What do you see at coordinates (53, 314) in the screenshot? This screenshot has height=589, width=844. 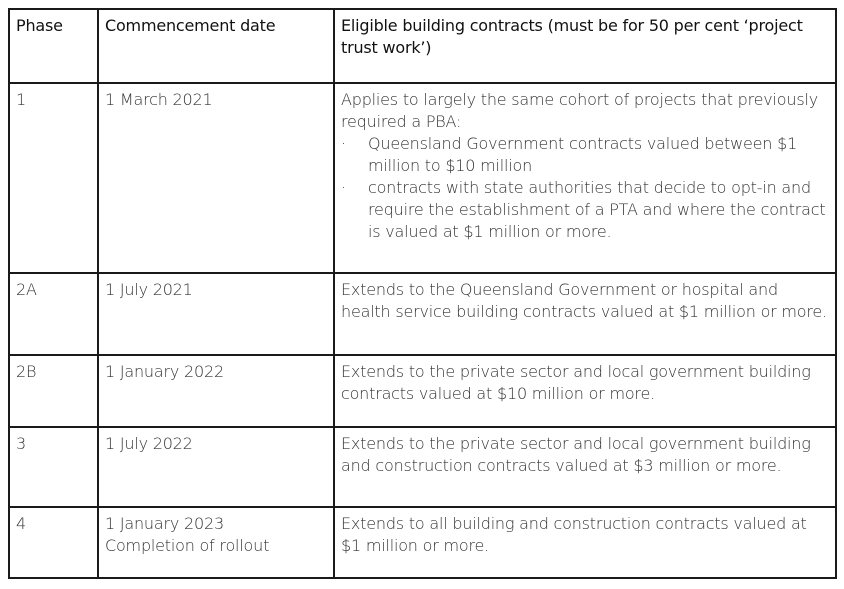 I see `phase-cell: 2A` at bounding box center [53, 314].